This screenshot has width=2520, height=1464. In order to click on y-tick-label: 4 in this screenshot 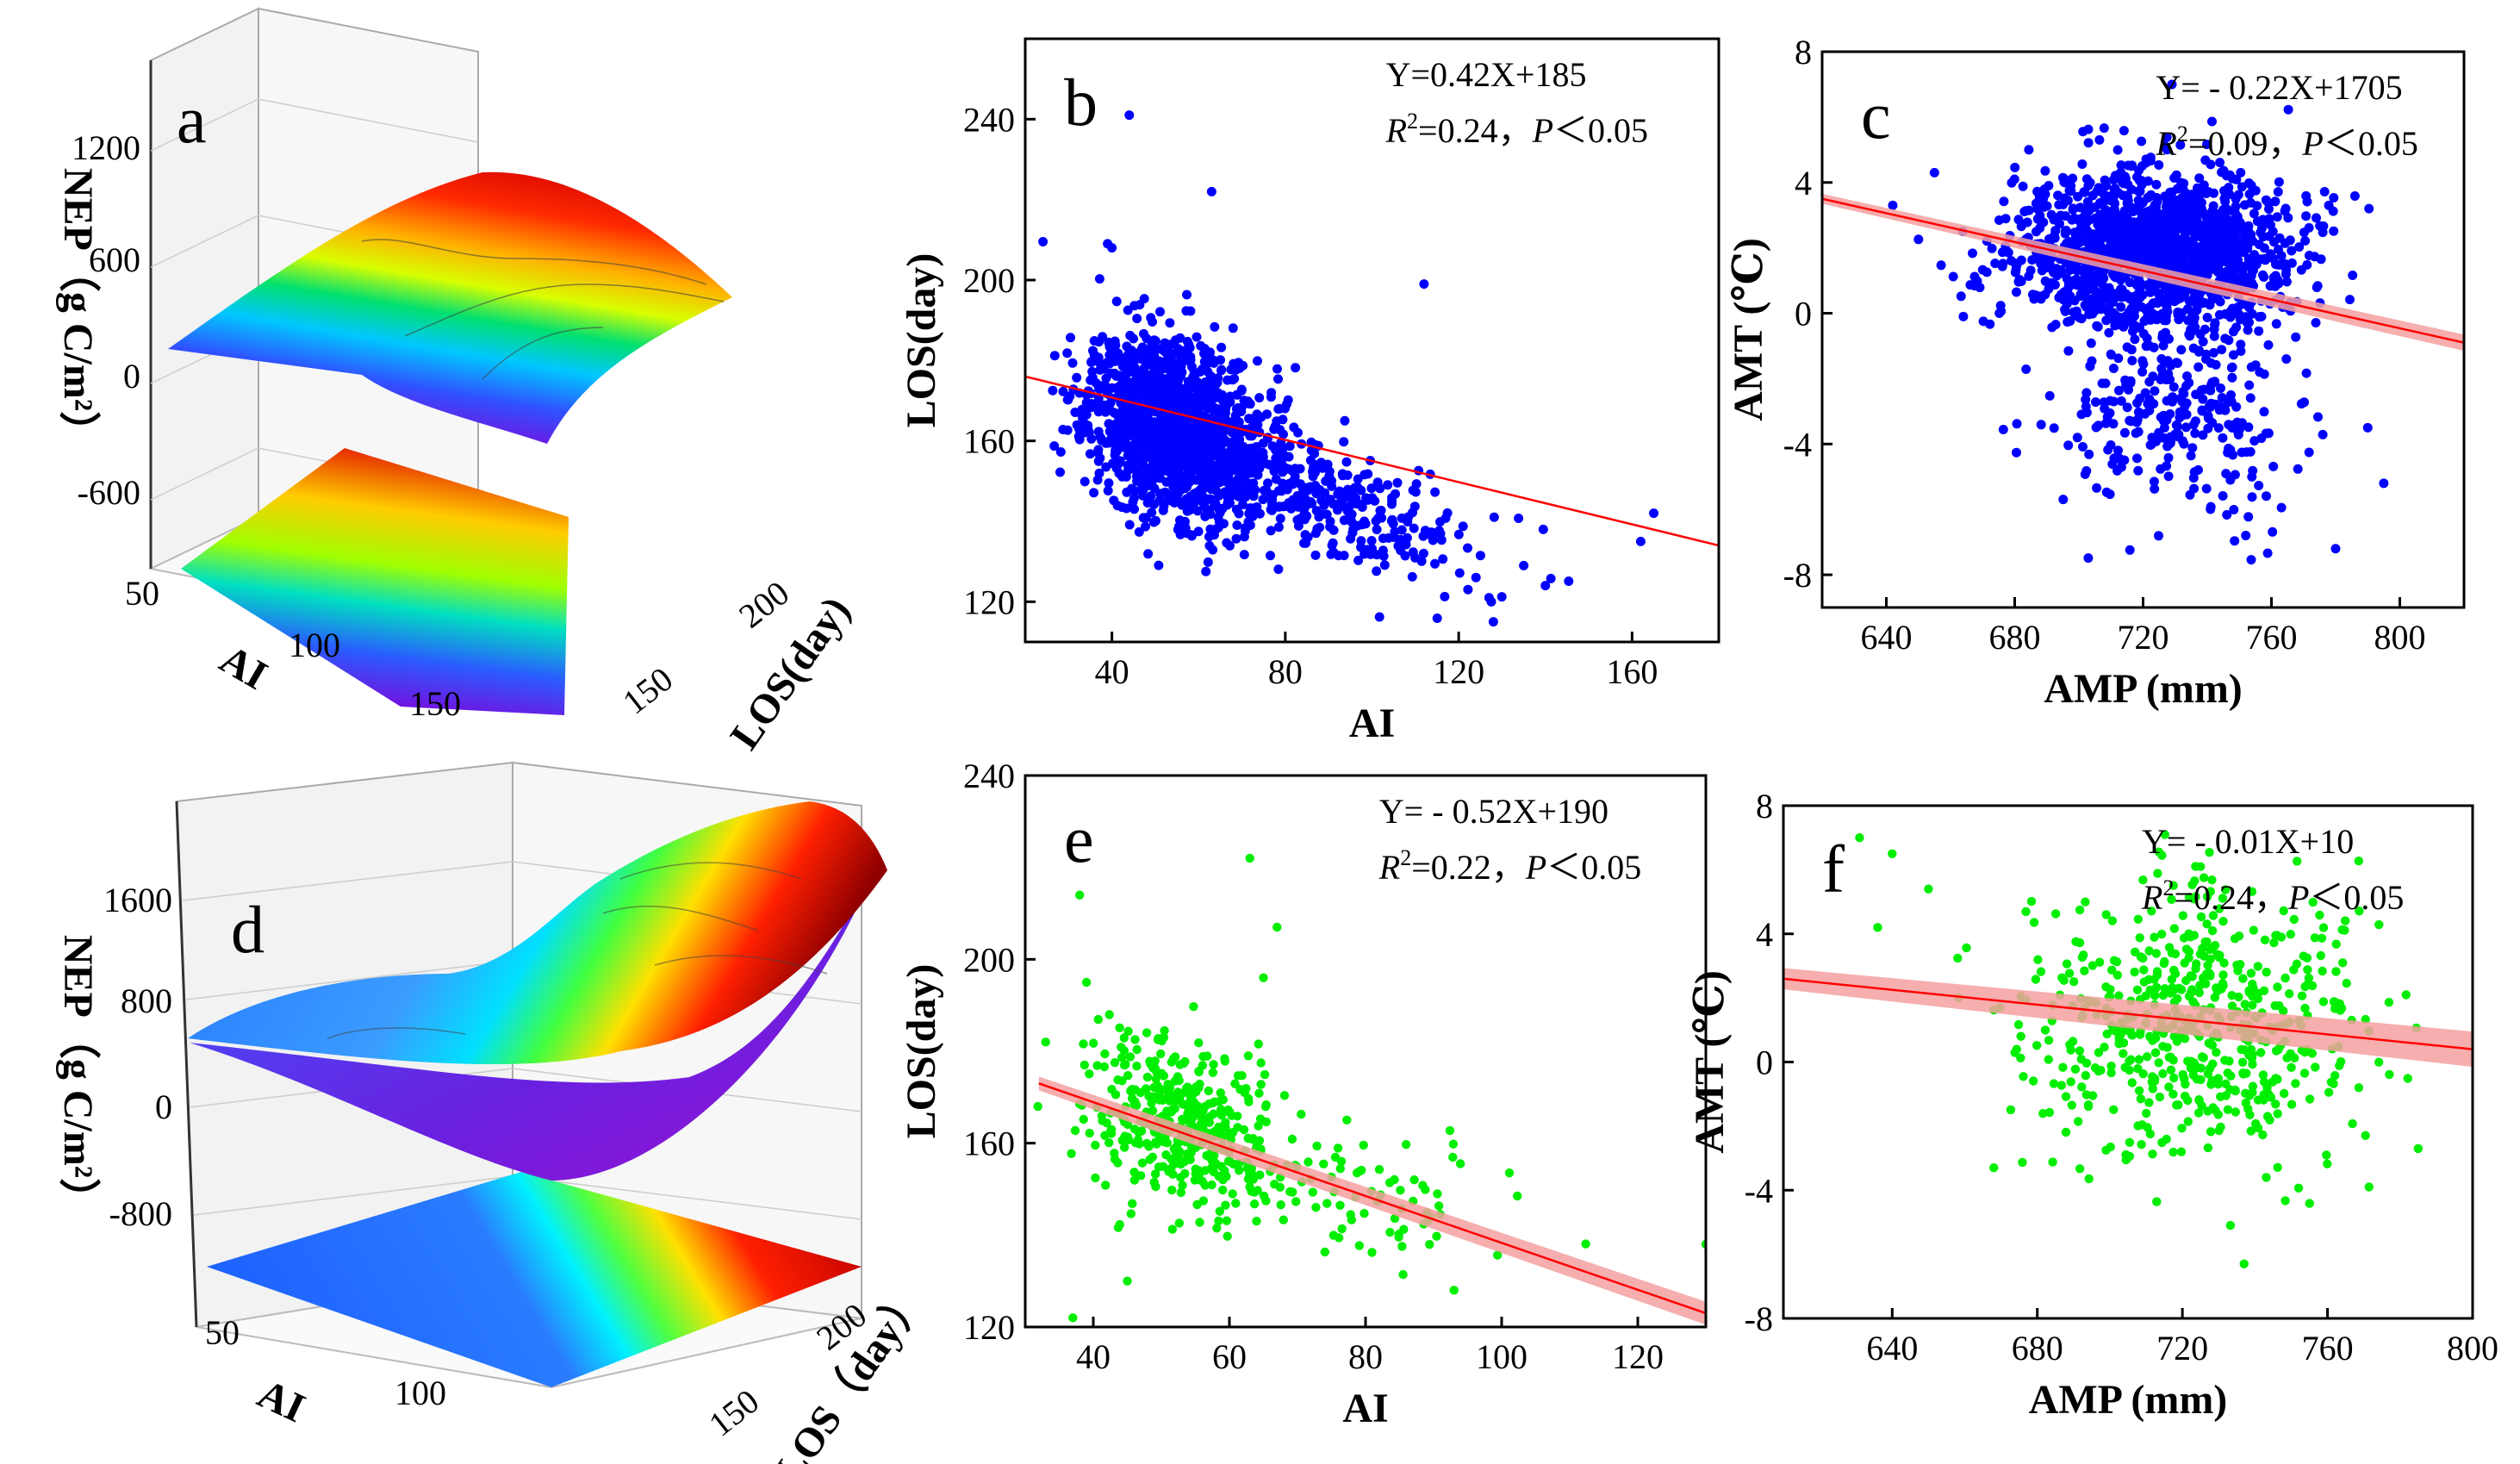, I will do `click(1765, 934)`.